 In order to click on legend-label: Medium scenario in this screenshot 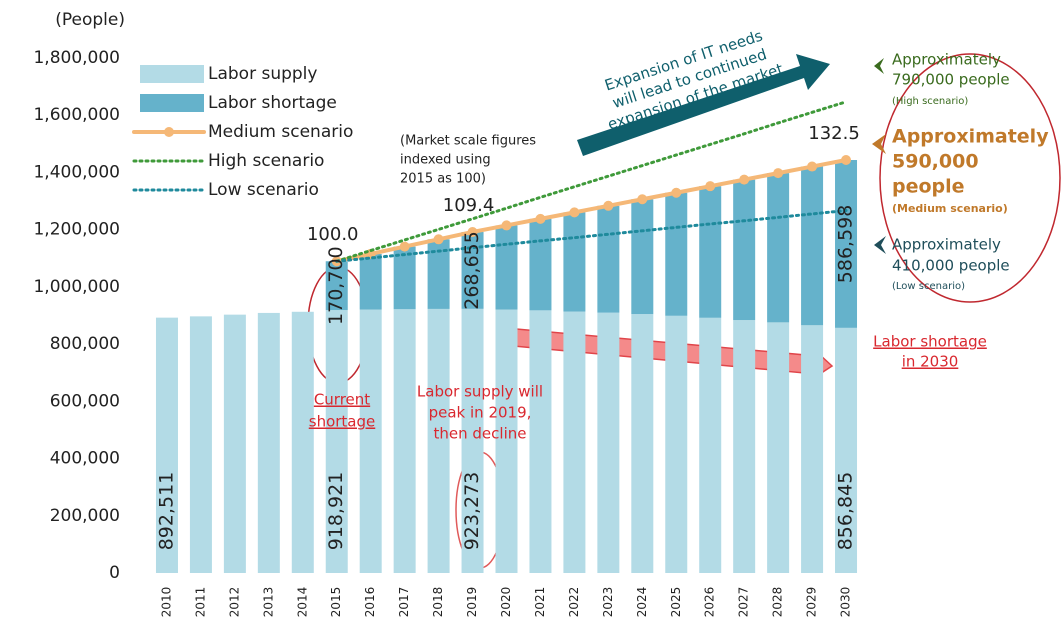, I will do `click(280, 132)`.